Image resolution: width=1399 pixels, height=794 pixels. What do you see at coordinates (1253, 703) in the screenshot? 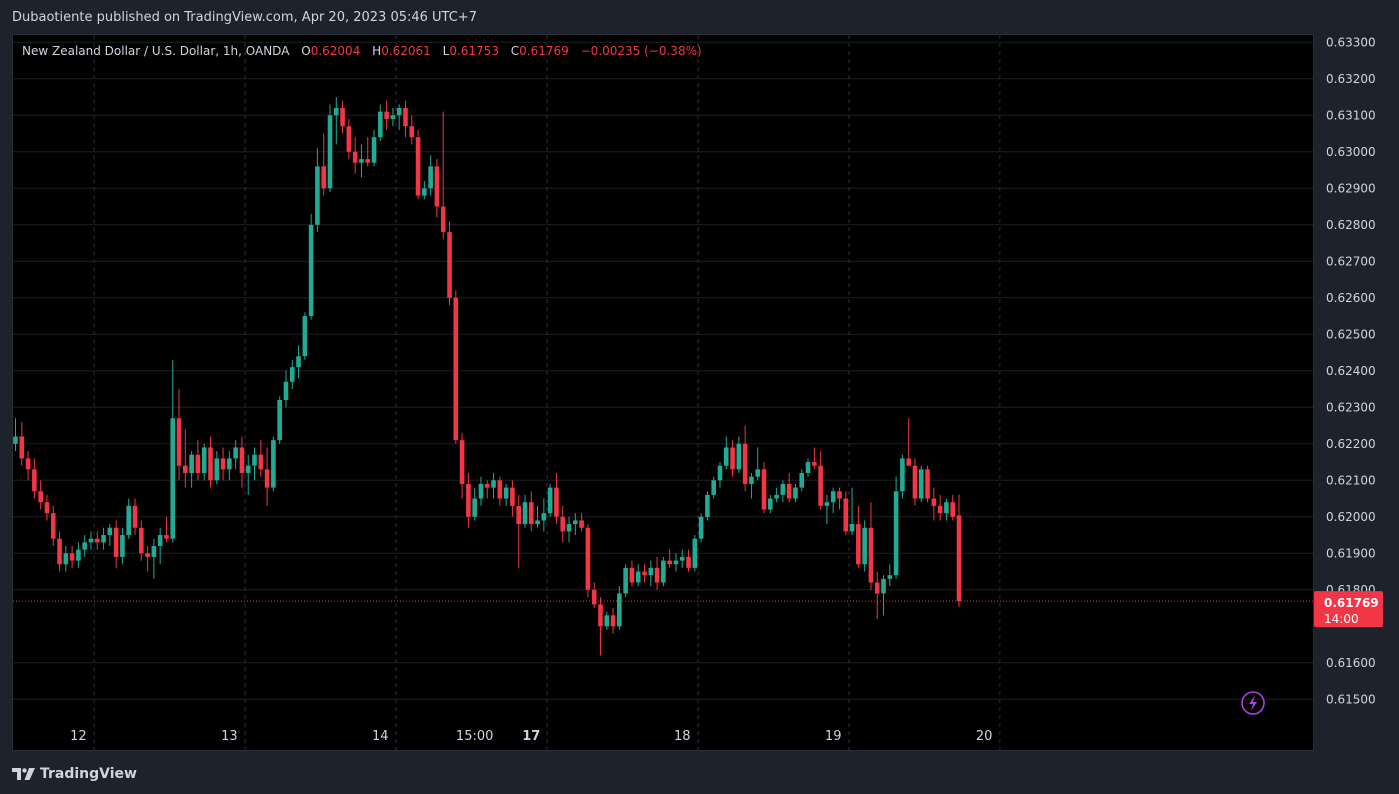
I see `lightning-icon` at bounding box center [1253, 703].